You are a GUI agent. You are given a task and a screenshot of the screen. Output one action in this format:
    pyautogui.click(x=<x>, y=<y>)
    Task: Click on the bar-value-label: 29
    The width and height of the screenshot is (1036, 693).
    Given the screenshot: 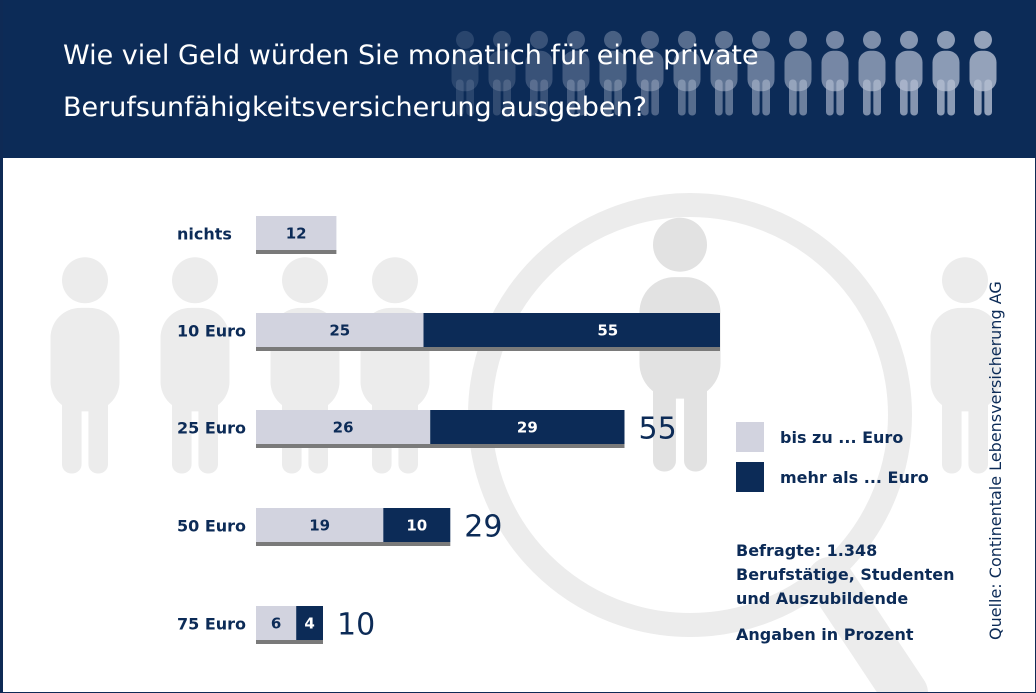 What is the action you would take?
    pyautogui.click(x=527, y=428)
    